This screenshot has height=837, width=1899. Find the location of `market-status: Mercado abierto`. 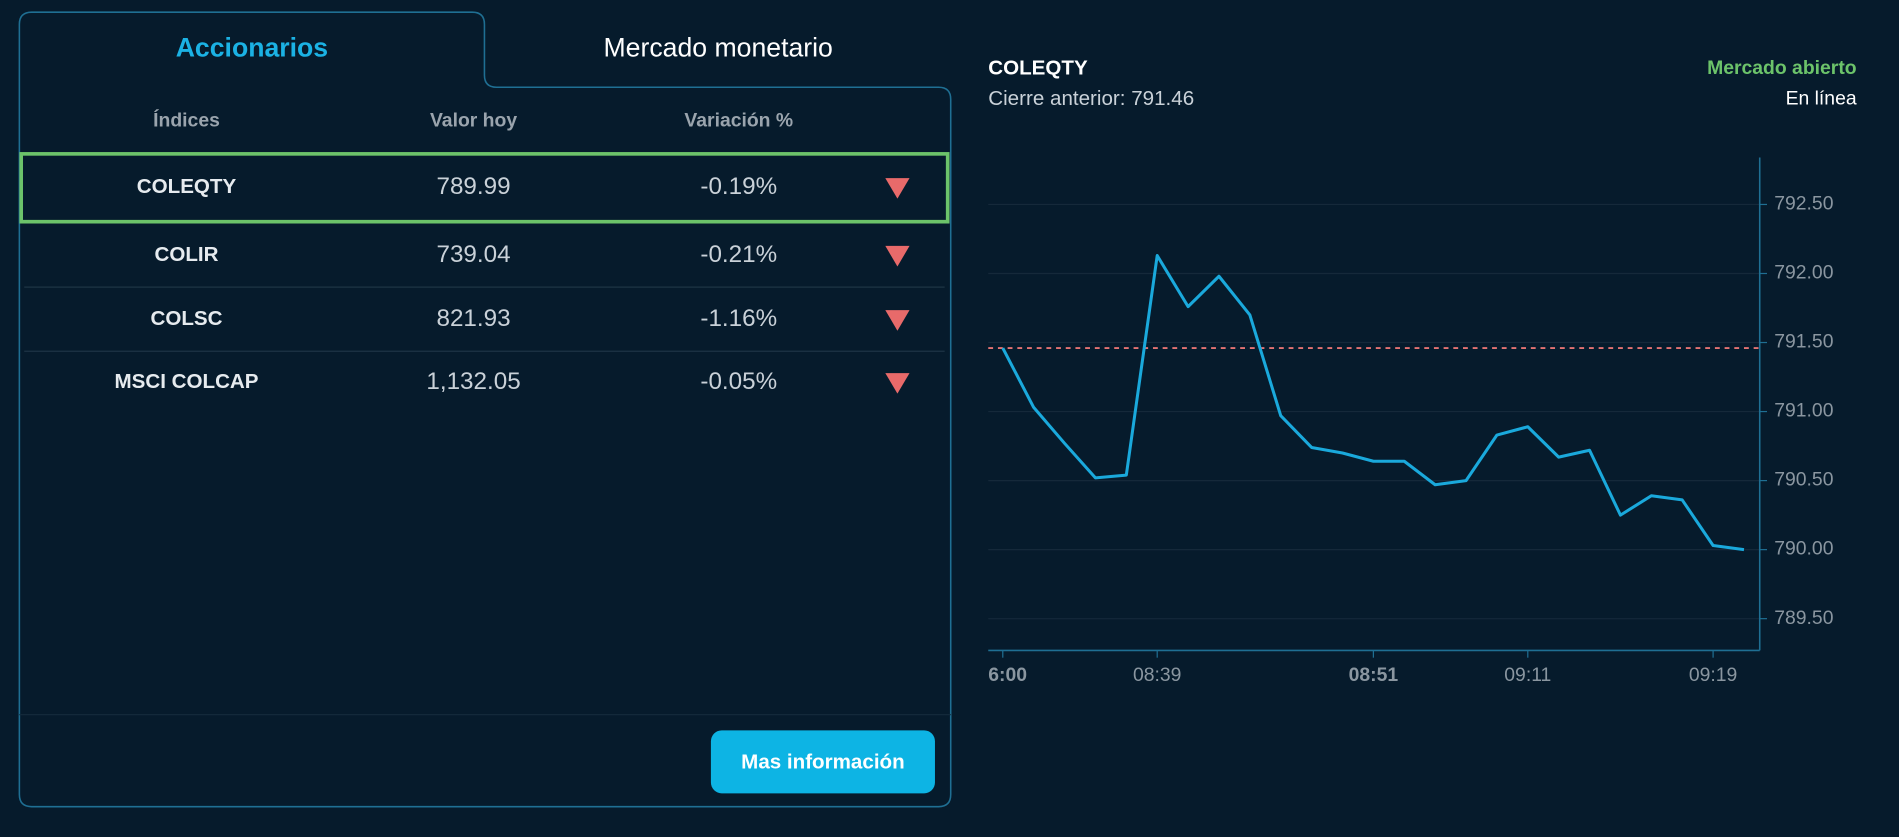

market-status: Mercado abierto is located at coordinates (1782, 68).